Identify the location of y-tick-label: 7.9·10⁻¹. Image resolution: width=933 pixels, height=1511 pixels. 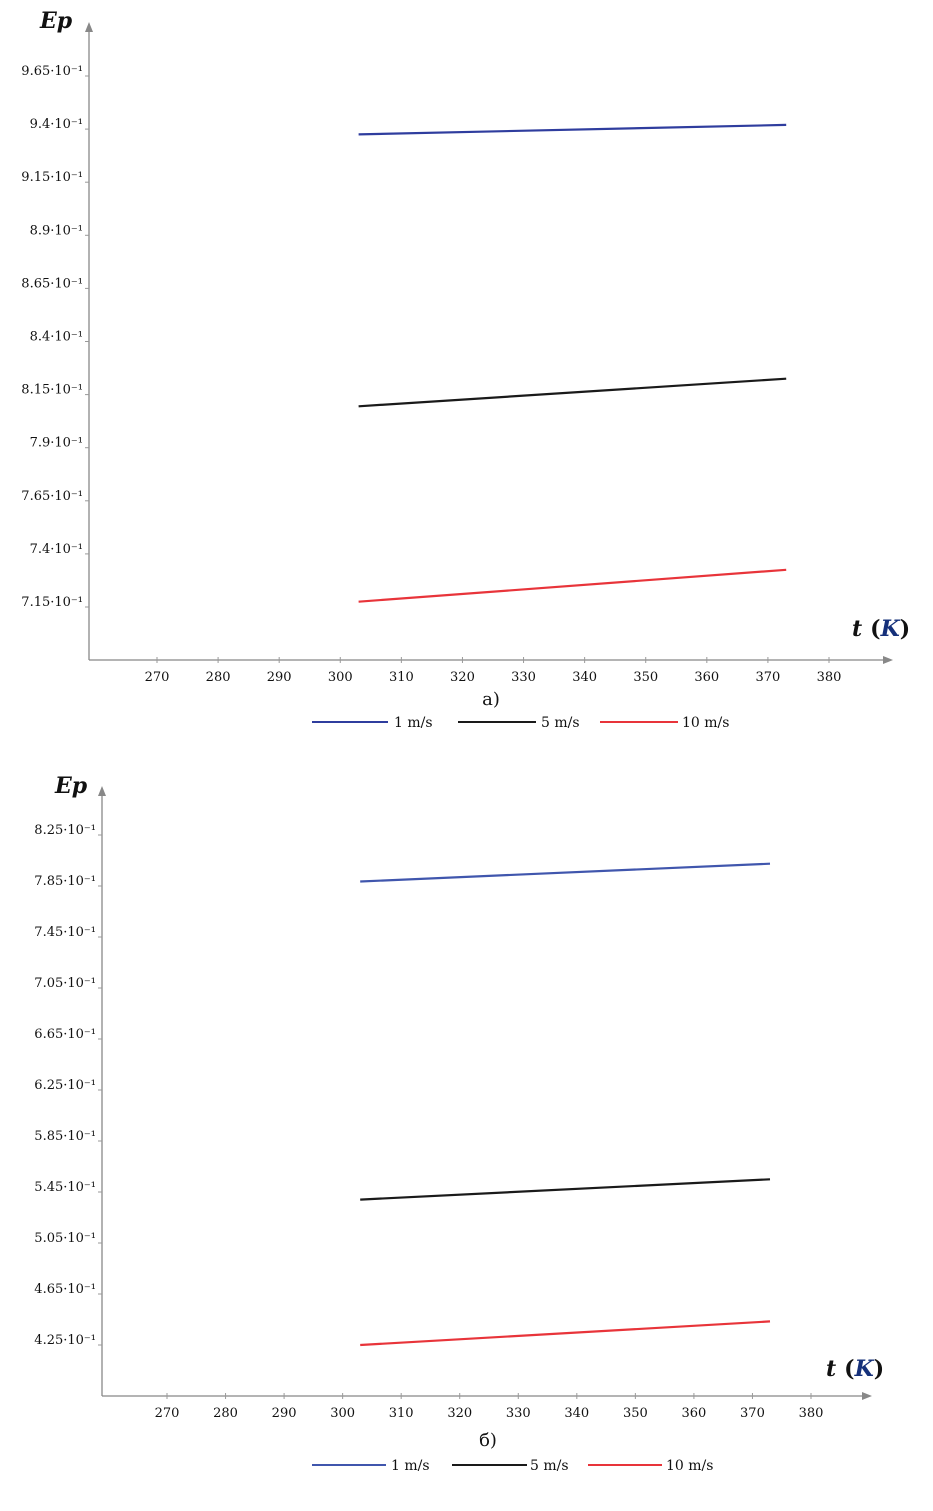
(56, 443).